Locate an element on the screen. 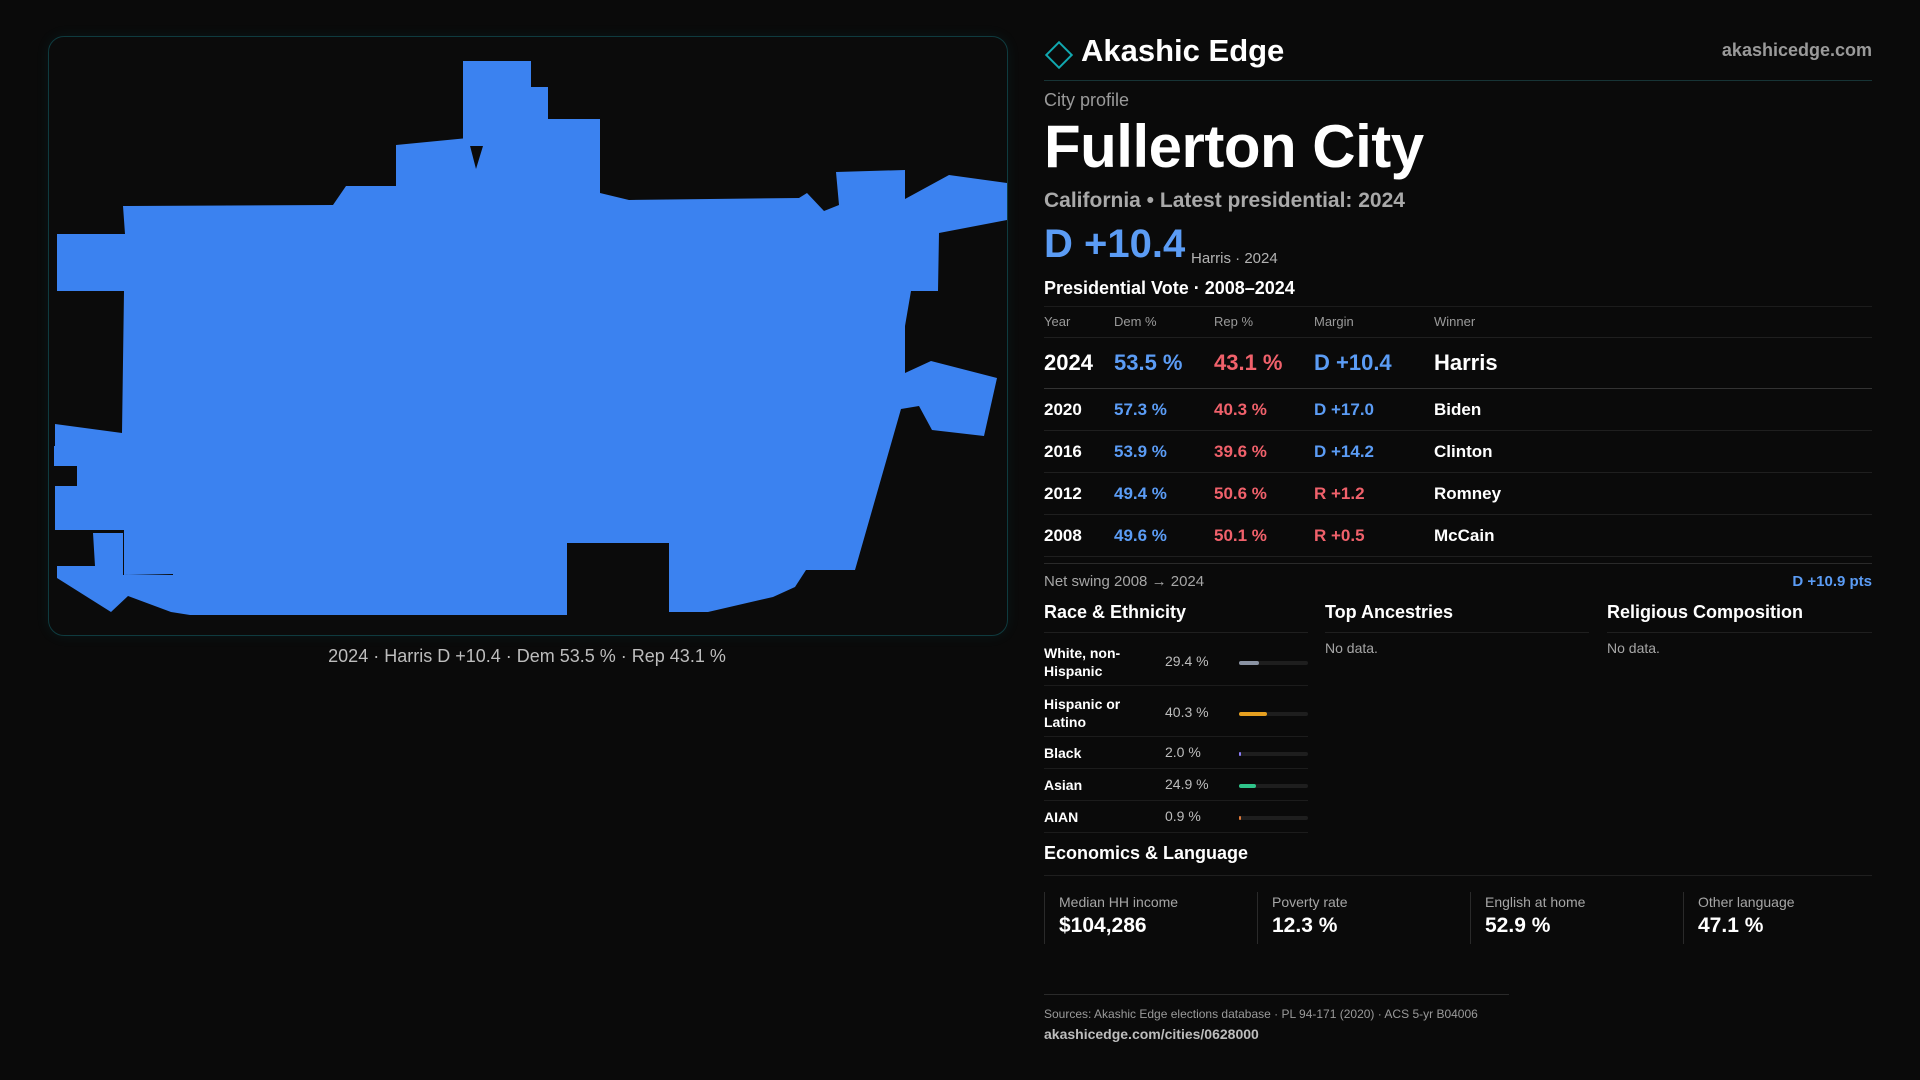 The width and height of the screenshot is (1920, 1080). cell-dem: 49.4 % is located at coordinates (1140, 493).